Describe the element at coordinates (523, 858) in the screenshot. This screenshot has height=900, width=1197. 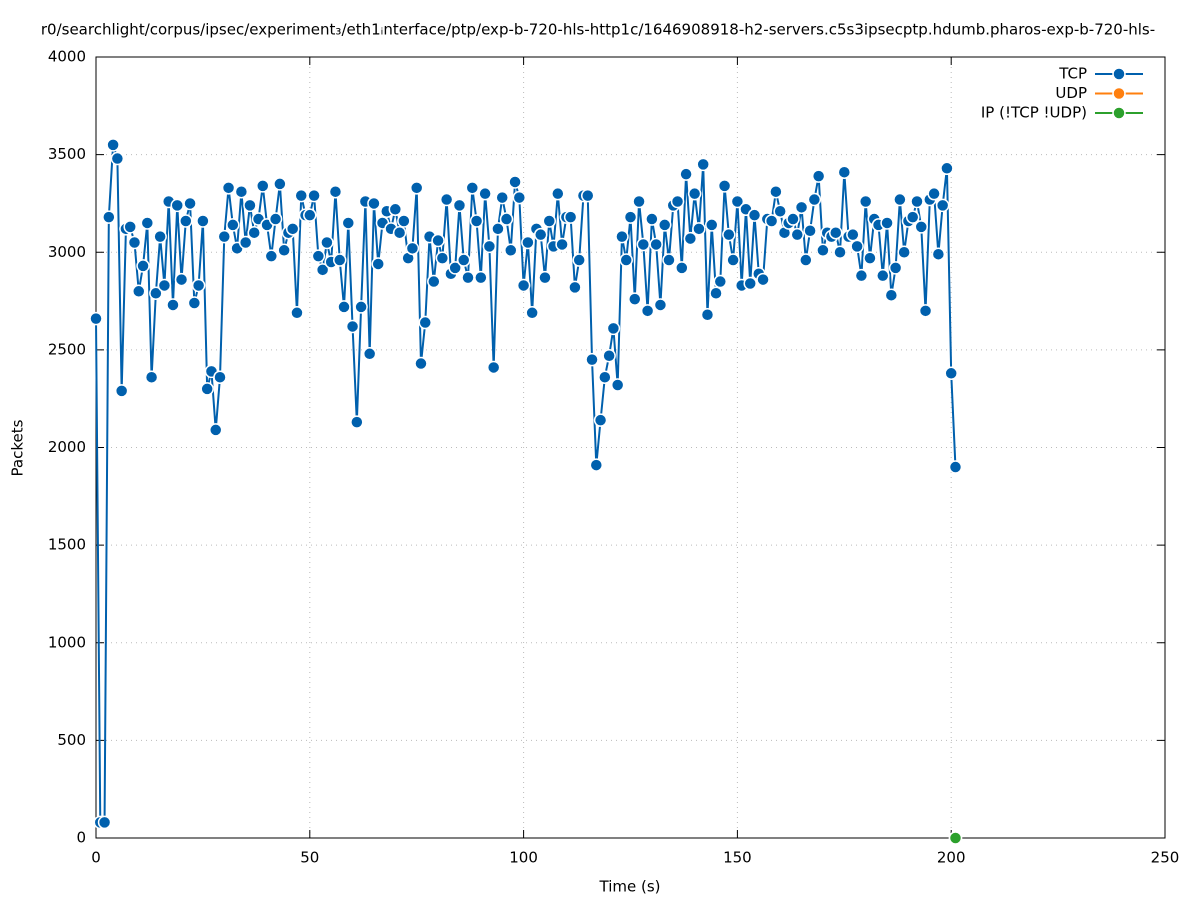
I see `x-tick-label: 100` at that location.